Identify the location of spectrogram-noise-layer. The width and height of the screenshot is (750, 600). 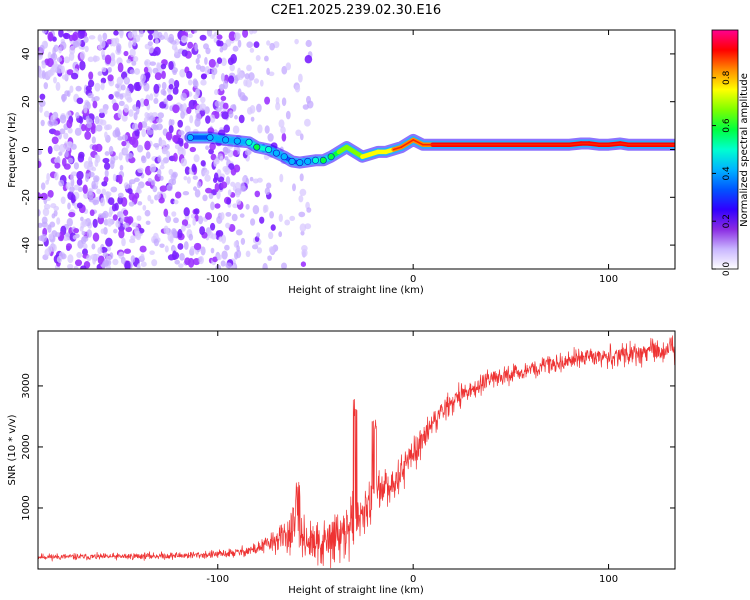
(176, 149).